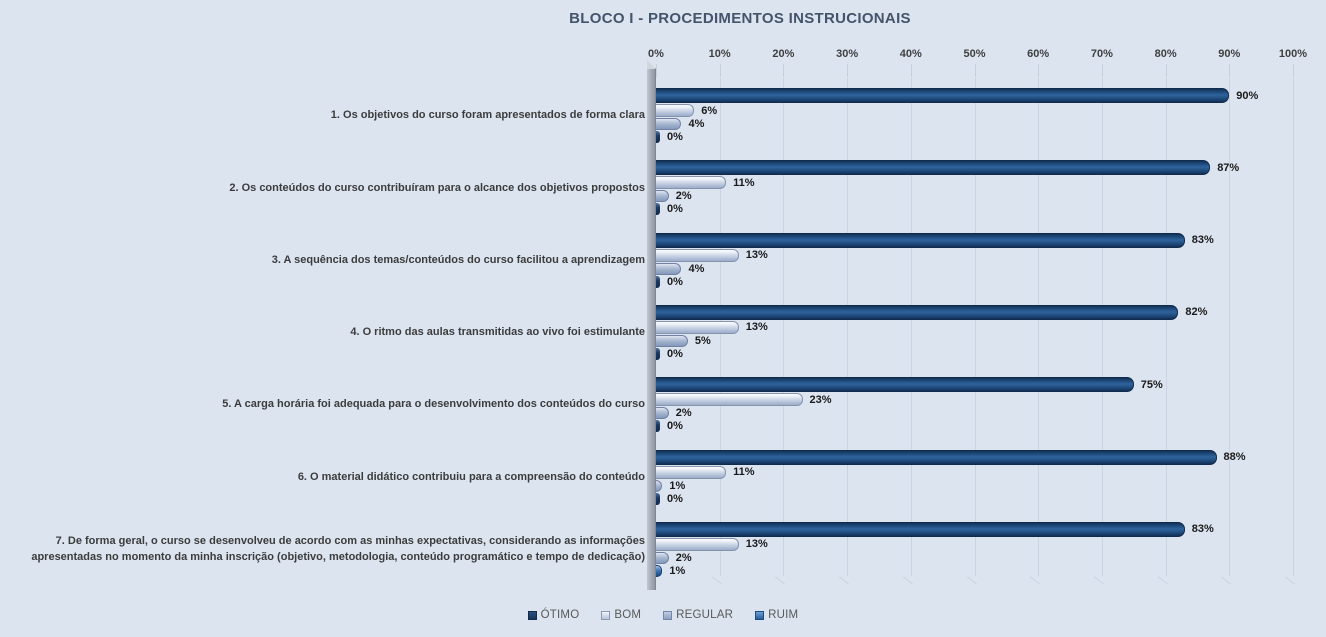 The width and height of the screenshot is (1326, 637). Describe the element at coordinates (740, 18) in the screenshot. I see `chart-title: BLOCO I - PROCEDIMENTOS INSTRUCIONAIS` at that location.